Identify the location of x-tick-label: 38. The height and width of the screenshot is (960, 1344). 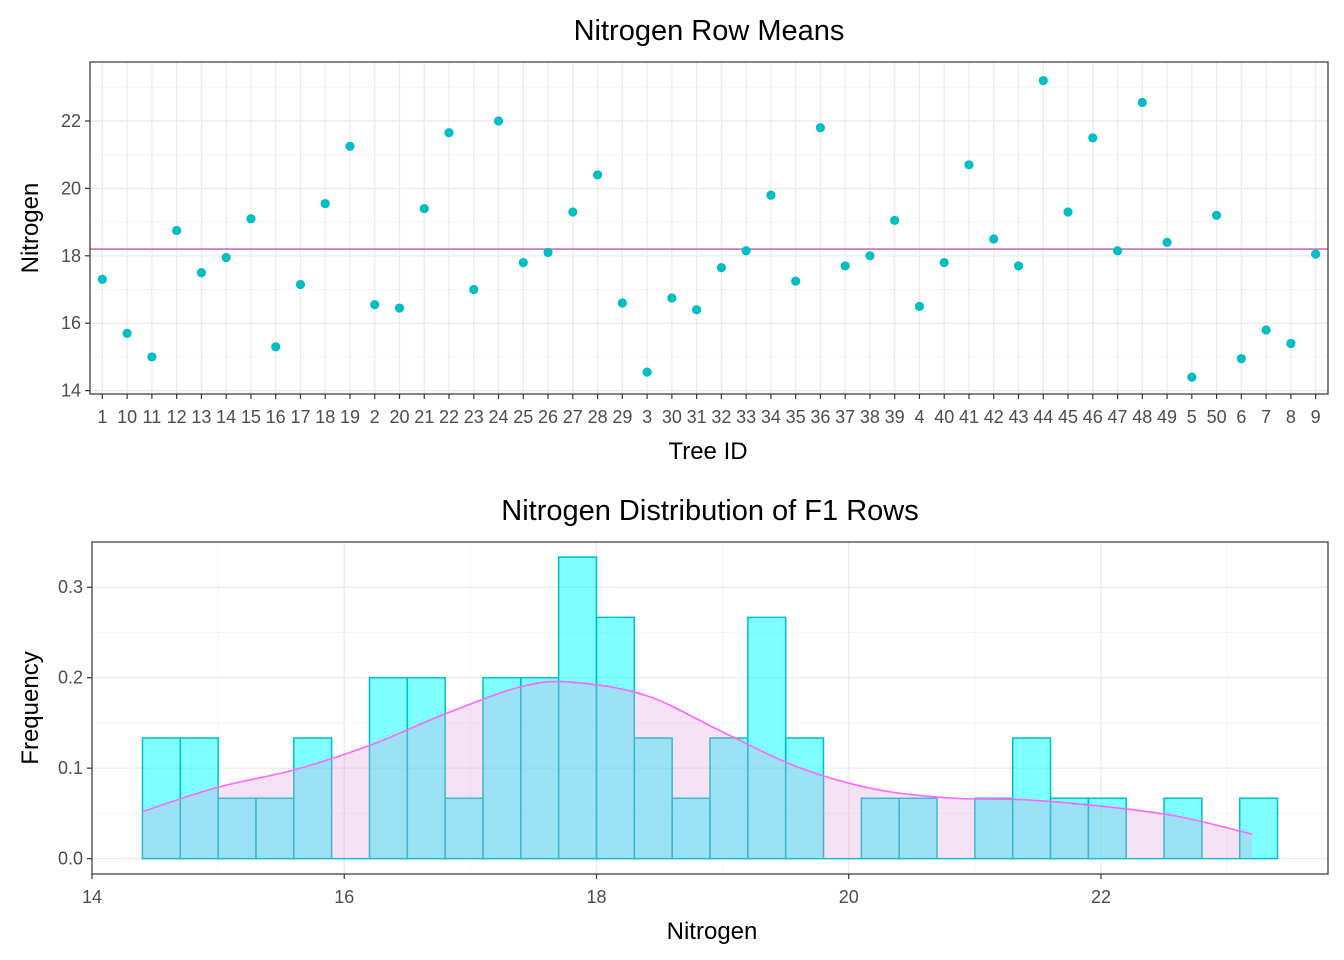
(870, 417).